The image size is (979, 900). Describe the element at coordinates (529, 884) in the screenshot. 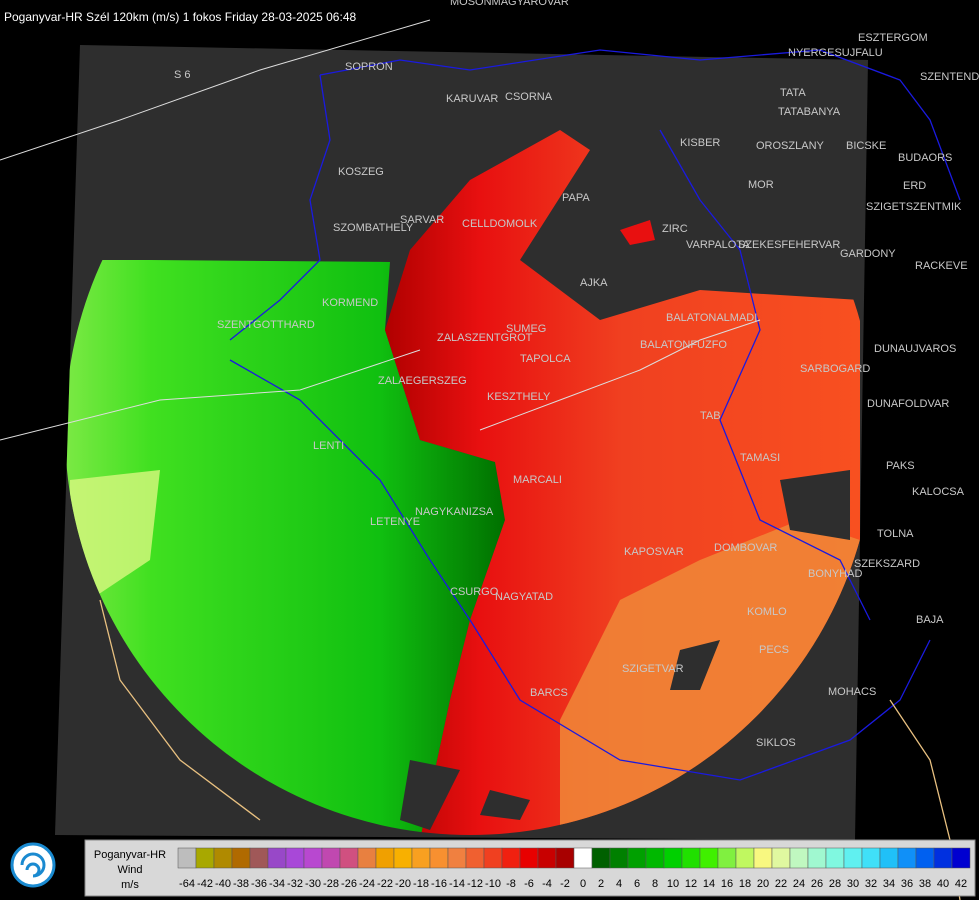

I see `legend-label: -6` at that location.